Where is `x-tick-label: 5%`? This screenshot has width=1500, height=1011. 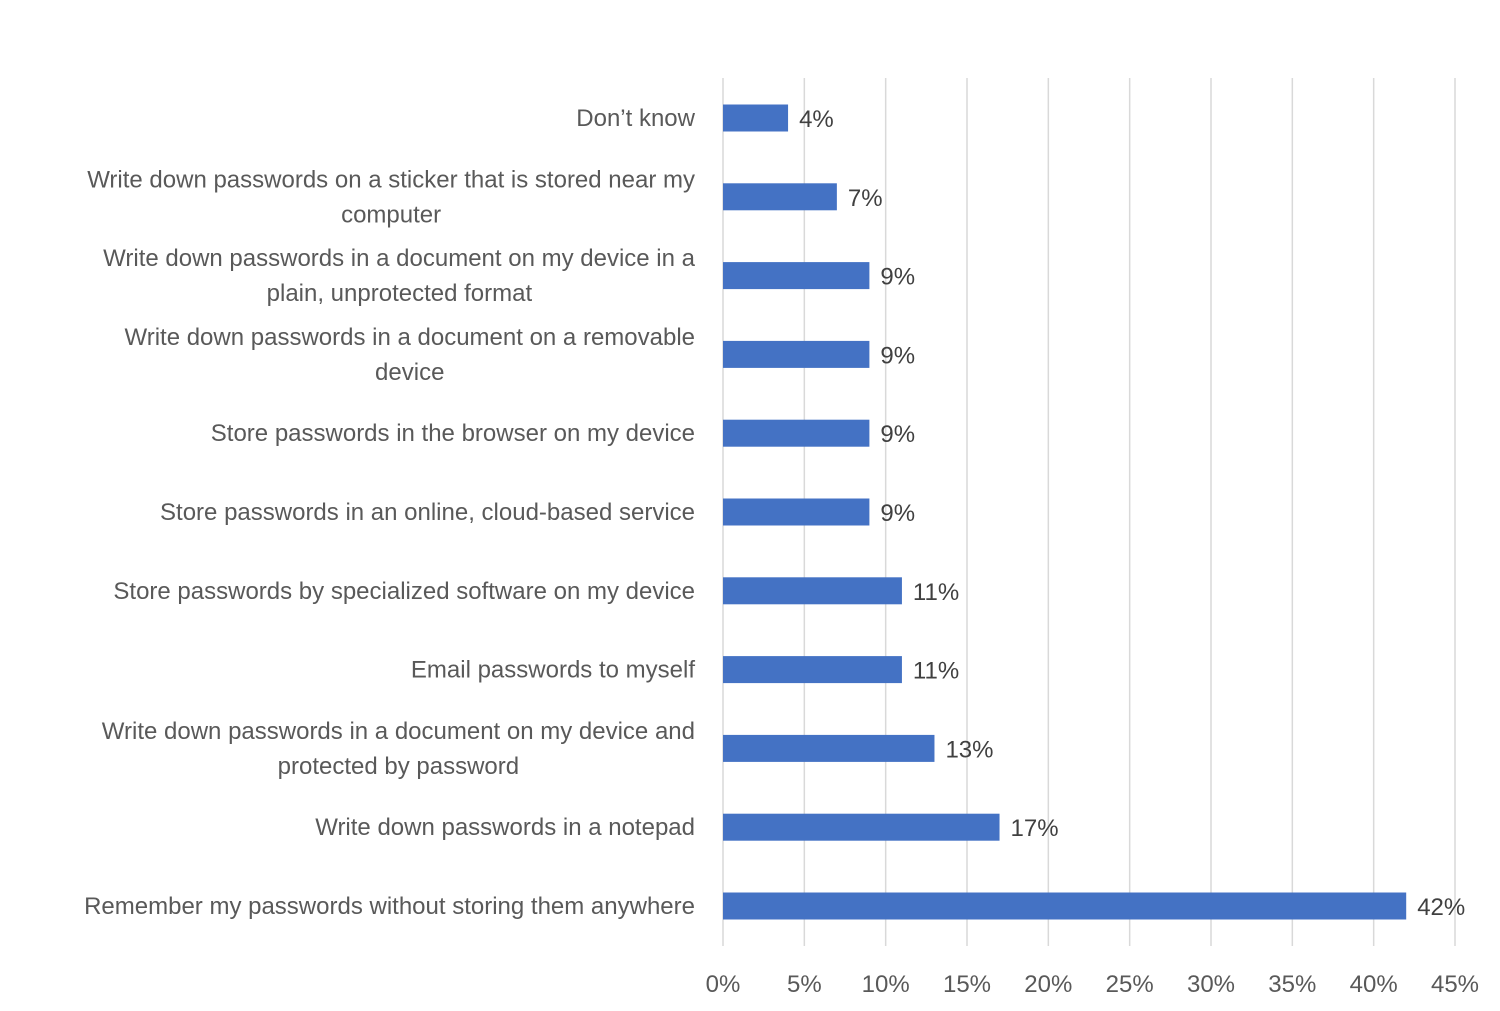 x-tick-label: 5% is located at coordinates (804, 984).